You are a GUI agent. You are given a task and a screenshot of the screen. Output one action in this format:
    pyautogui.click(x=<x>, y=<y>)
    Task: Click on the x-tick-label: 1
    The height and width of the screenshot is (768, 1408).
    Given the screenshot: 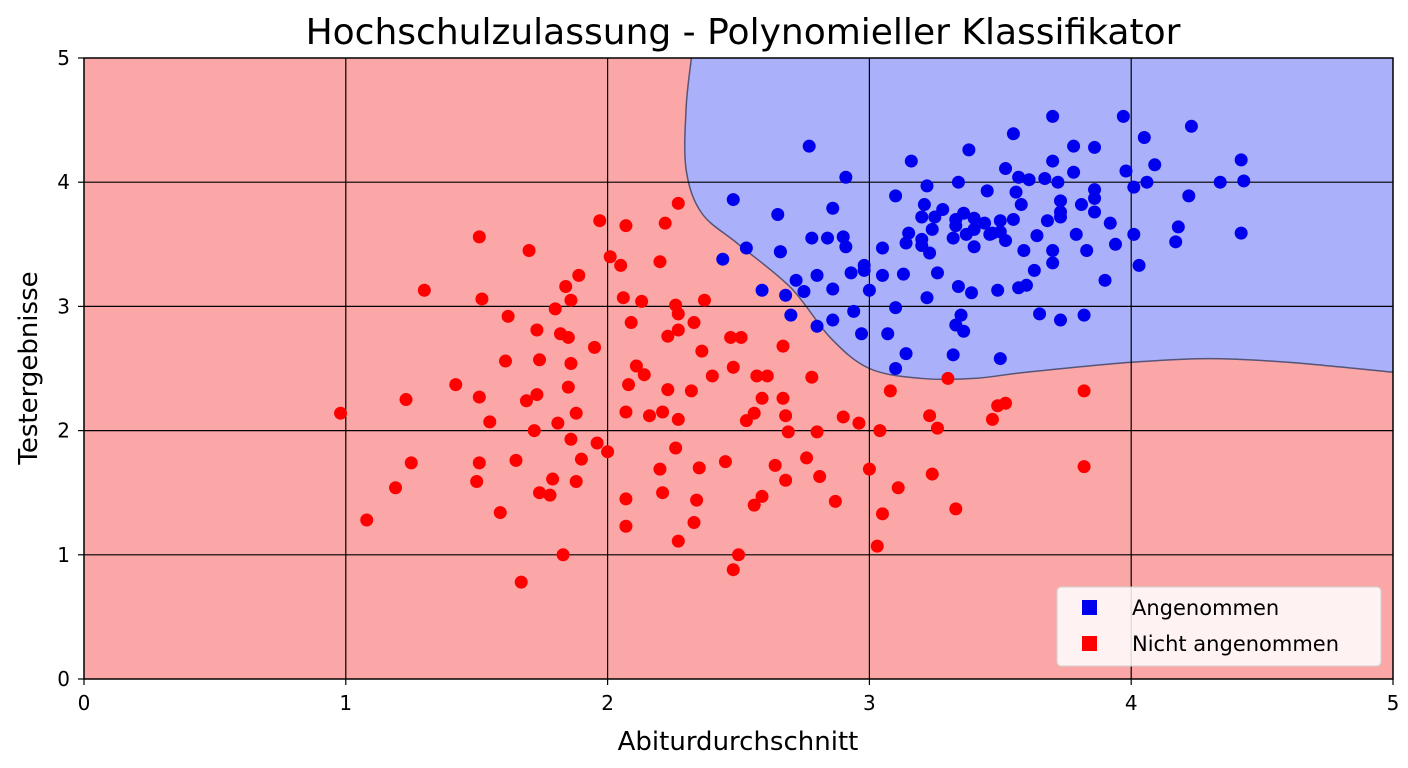 What is the action you would take?
    pyautogui.click(x=345, y=703)
    